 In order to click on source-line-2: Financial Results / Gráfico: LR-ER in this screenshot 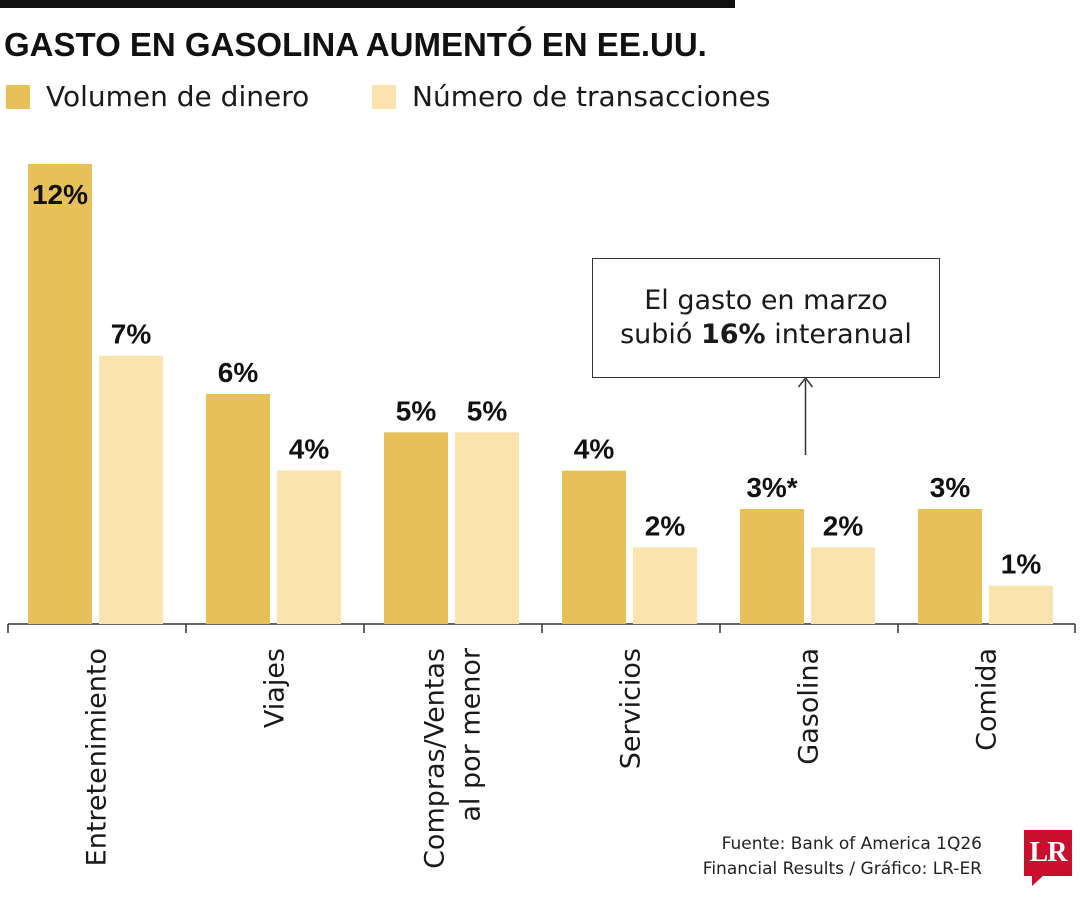, I will do `click(842, 869)`.